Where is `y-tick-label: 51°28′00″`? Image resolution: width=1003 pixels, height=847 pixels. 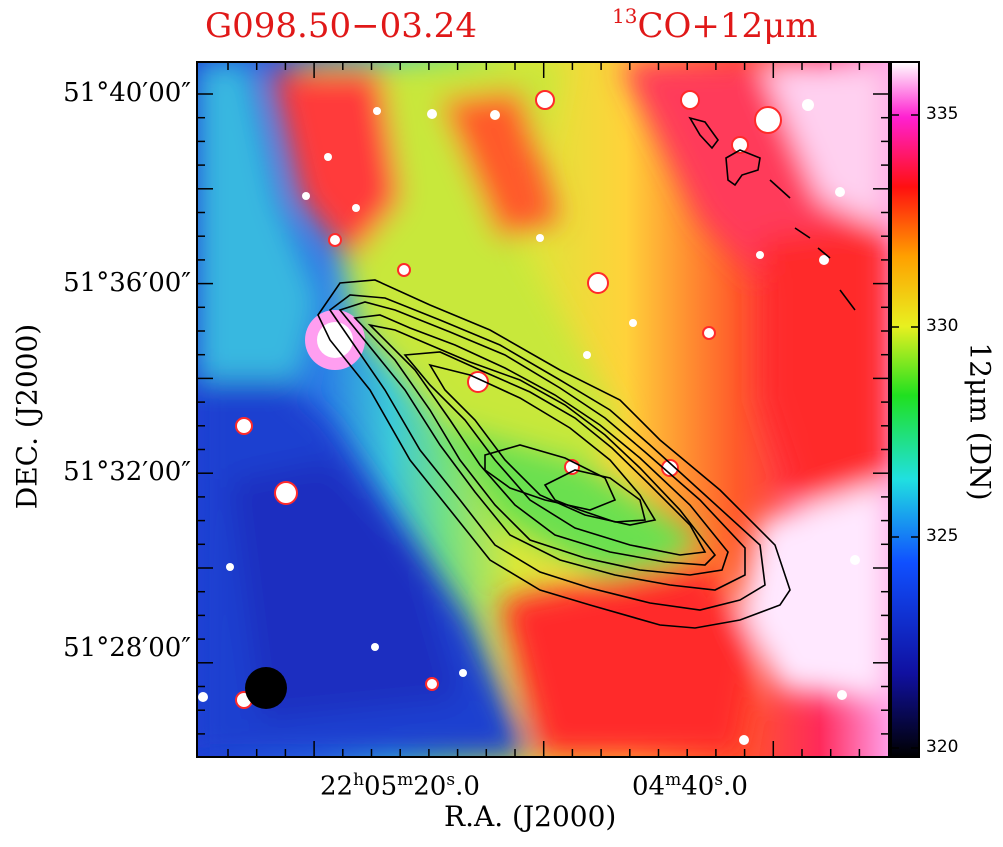
y-tick-label: 51°28′00″ is located at coordinates (127, 648).